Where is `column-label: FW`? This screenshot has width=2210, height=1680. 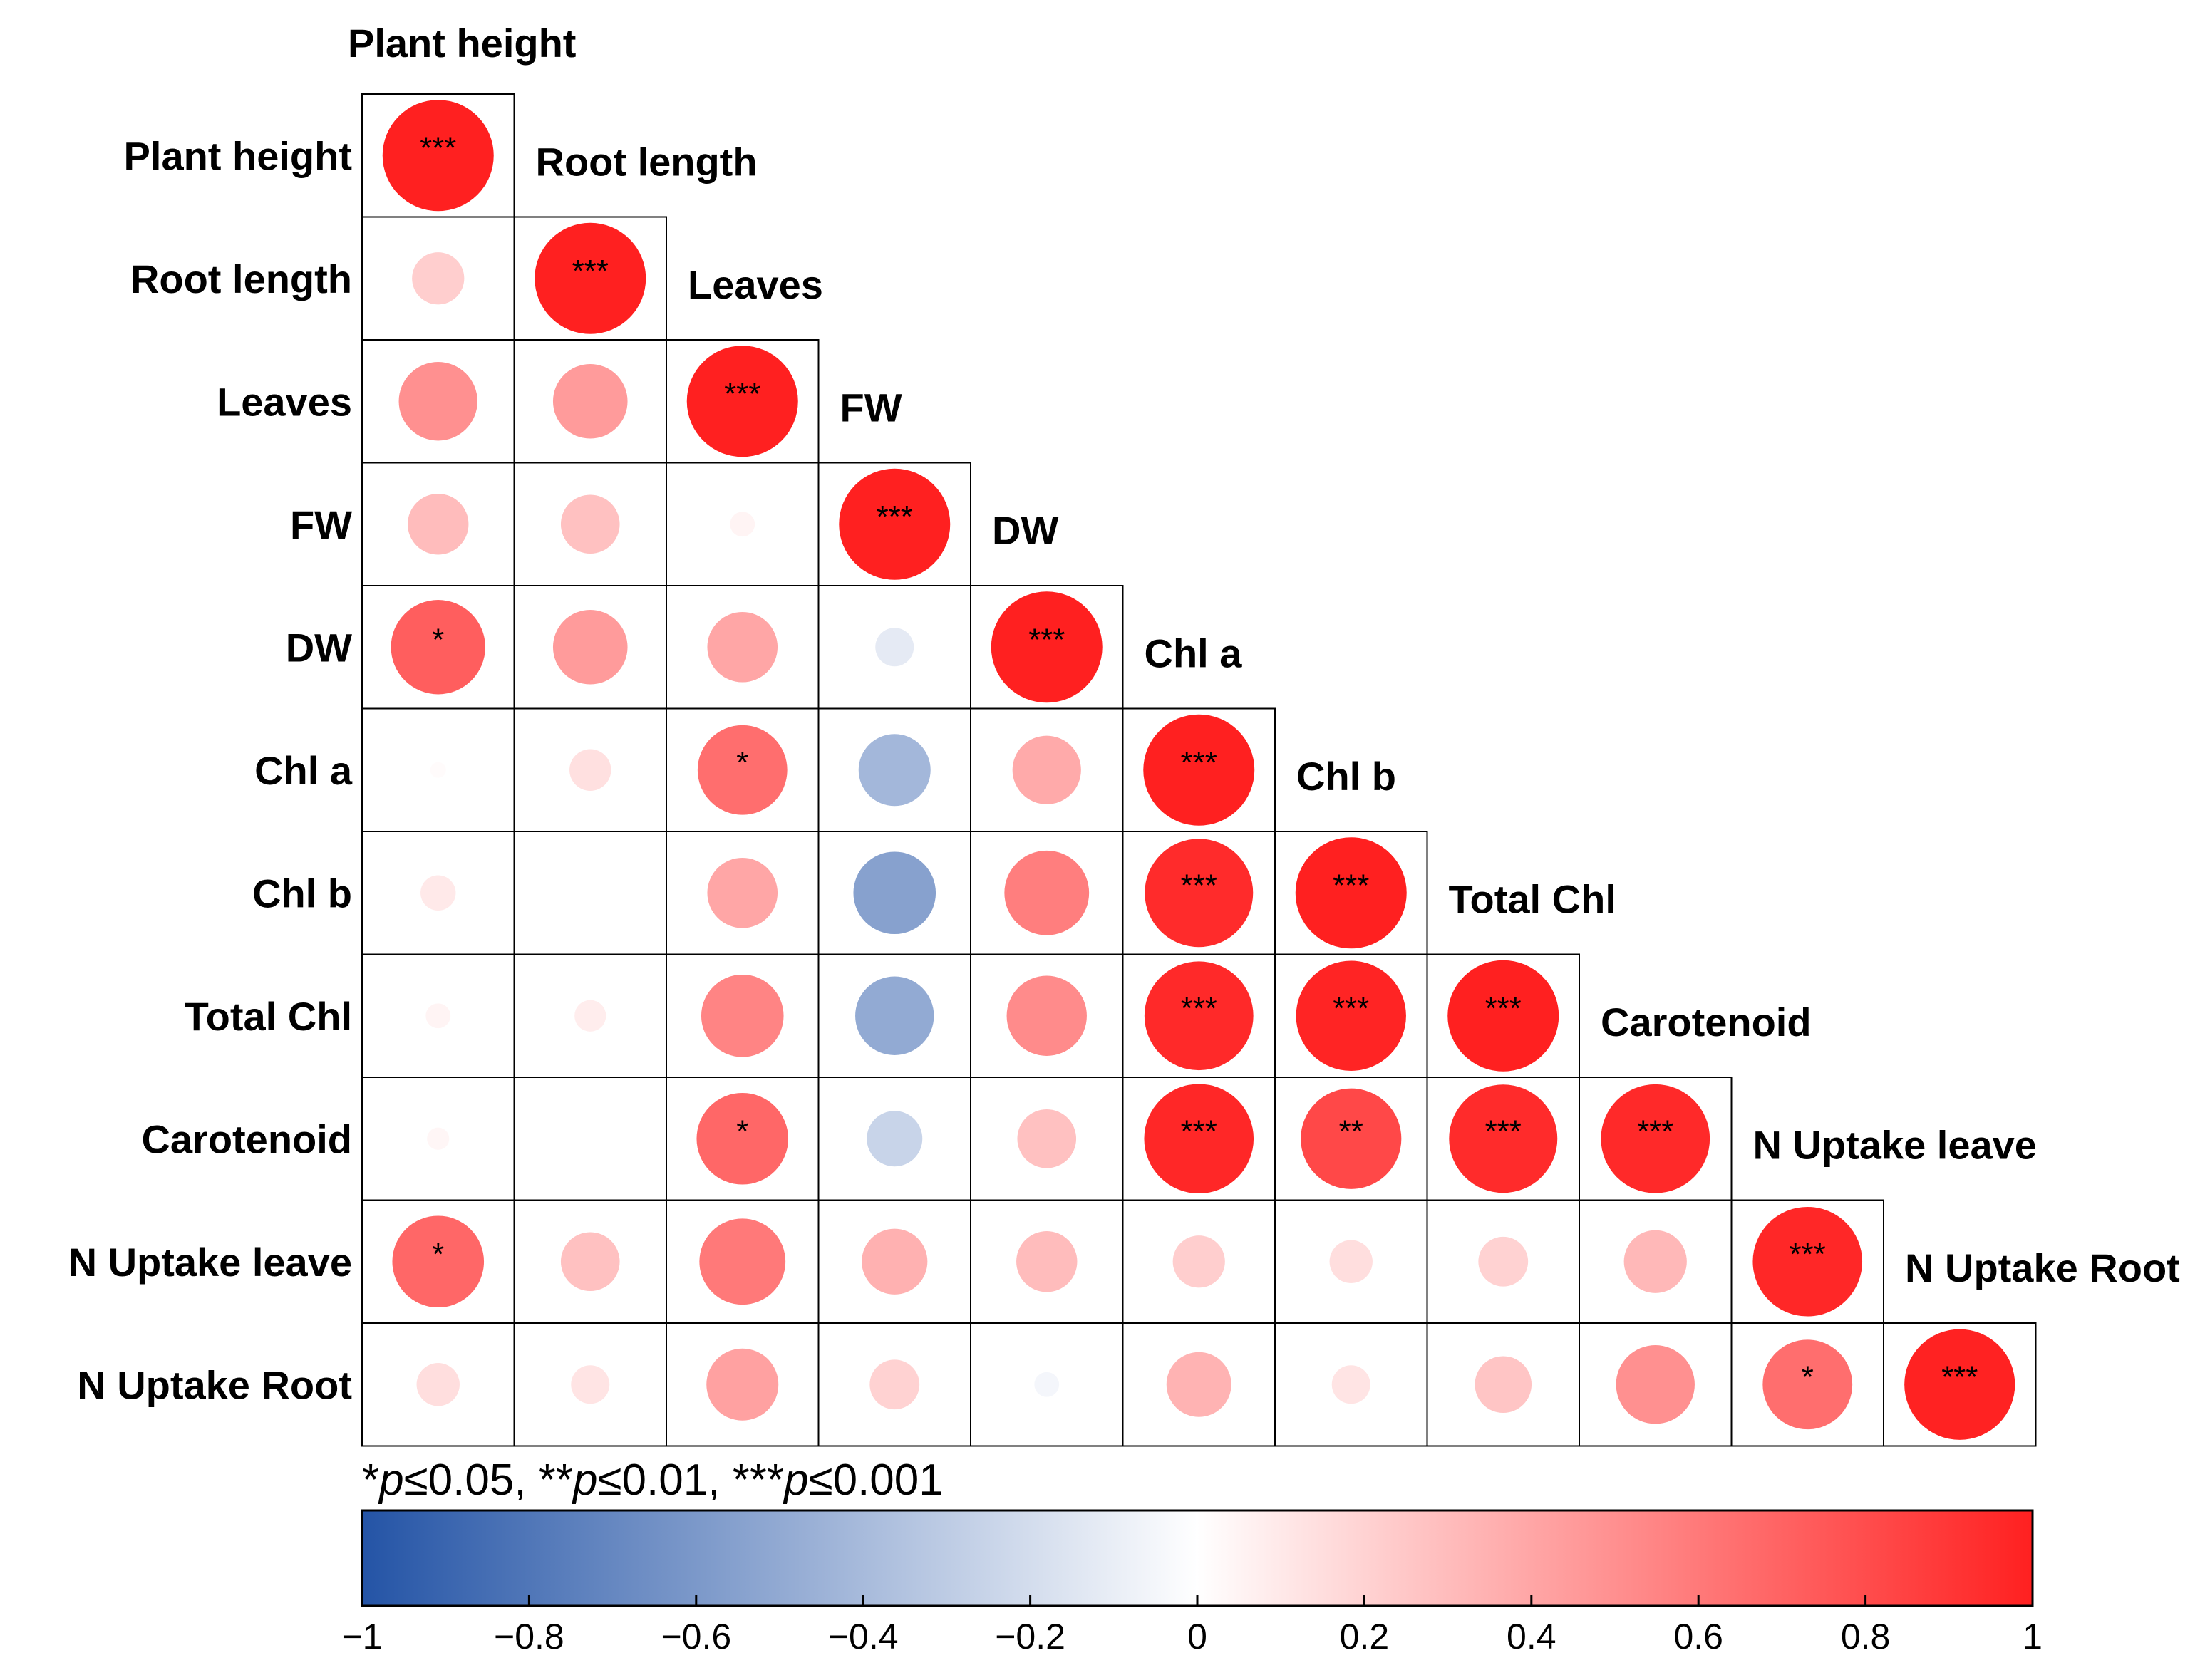 column-label: FW is located at coordinates (871, 407).